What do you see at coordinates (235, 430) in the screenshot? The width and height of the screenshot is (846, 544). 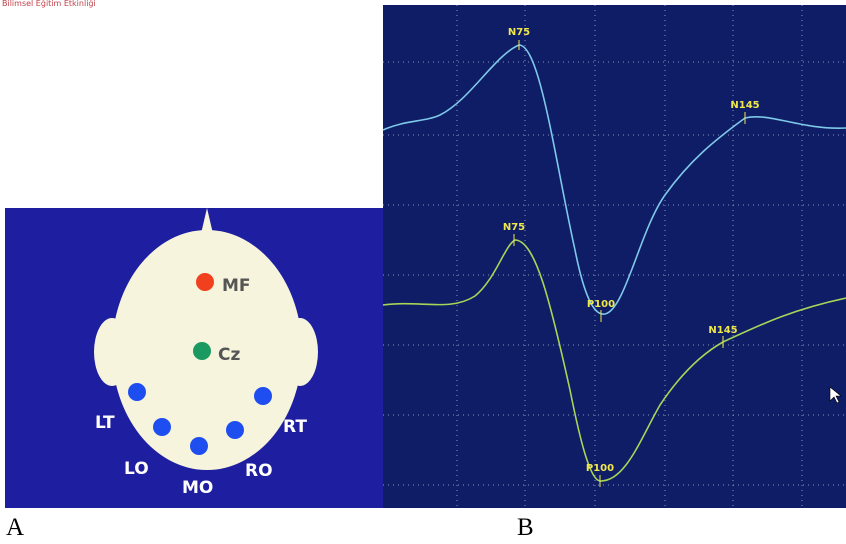 I see `electrode-ro` at bounding box center [235, 430].